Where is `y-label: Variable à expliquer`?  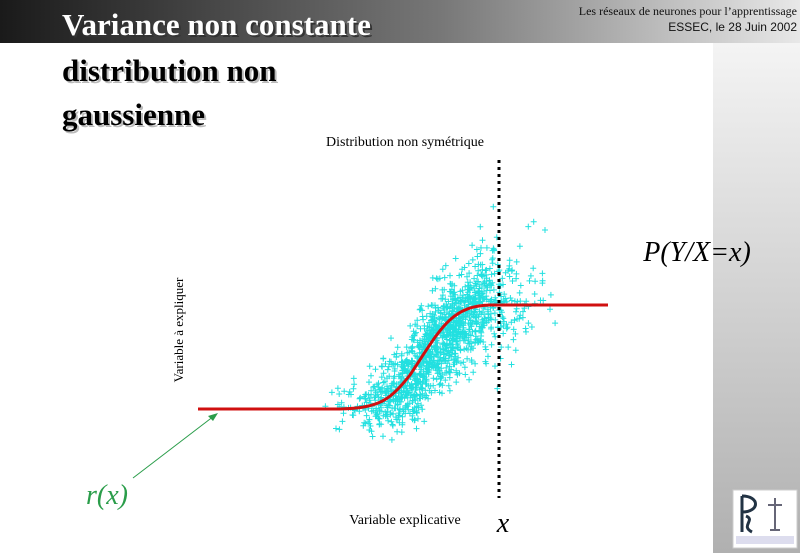 y-label: Variable à expliquer is located at coordinates (178, 329).